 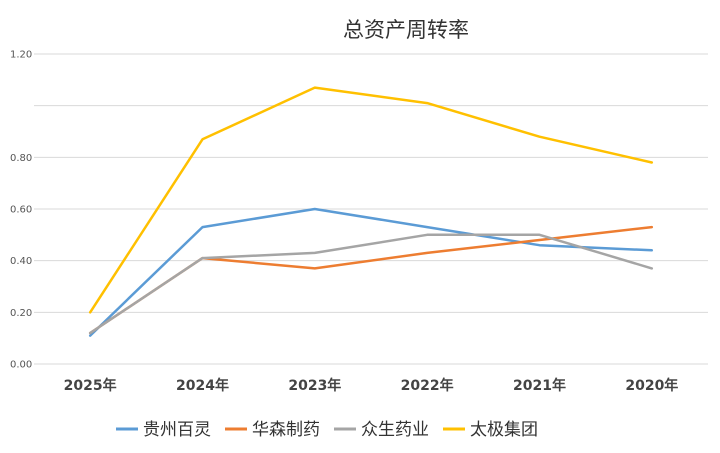 What do you see at coordinates (651, 385) in the screenshot?
I see `x-tick-label: 2020年` at bounding box center [651, 385].